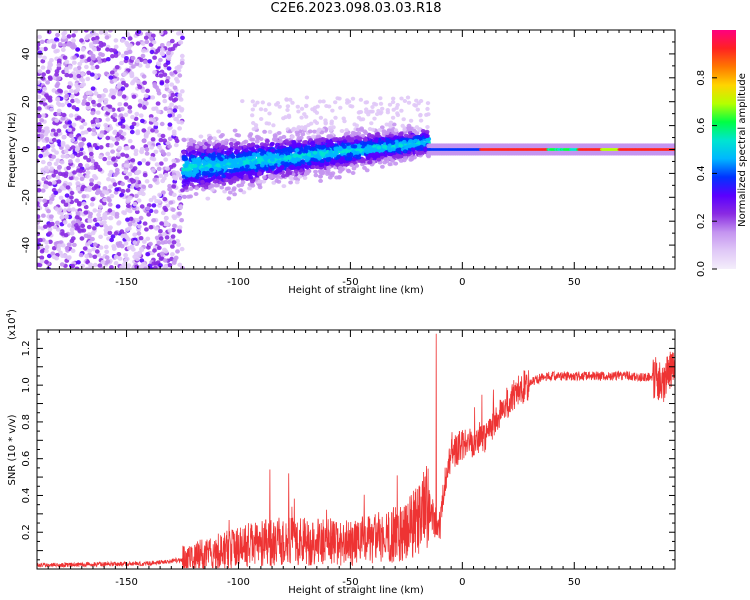 Image resolution: width=750 pixels, height=600 pixels. Describe the element at coordinates (356, 8) in the screenshot. I see `figure-title: C2E6.2023.098.03.03.R18` at that location.